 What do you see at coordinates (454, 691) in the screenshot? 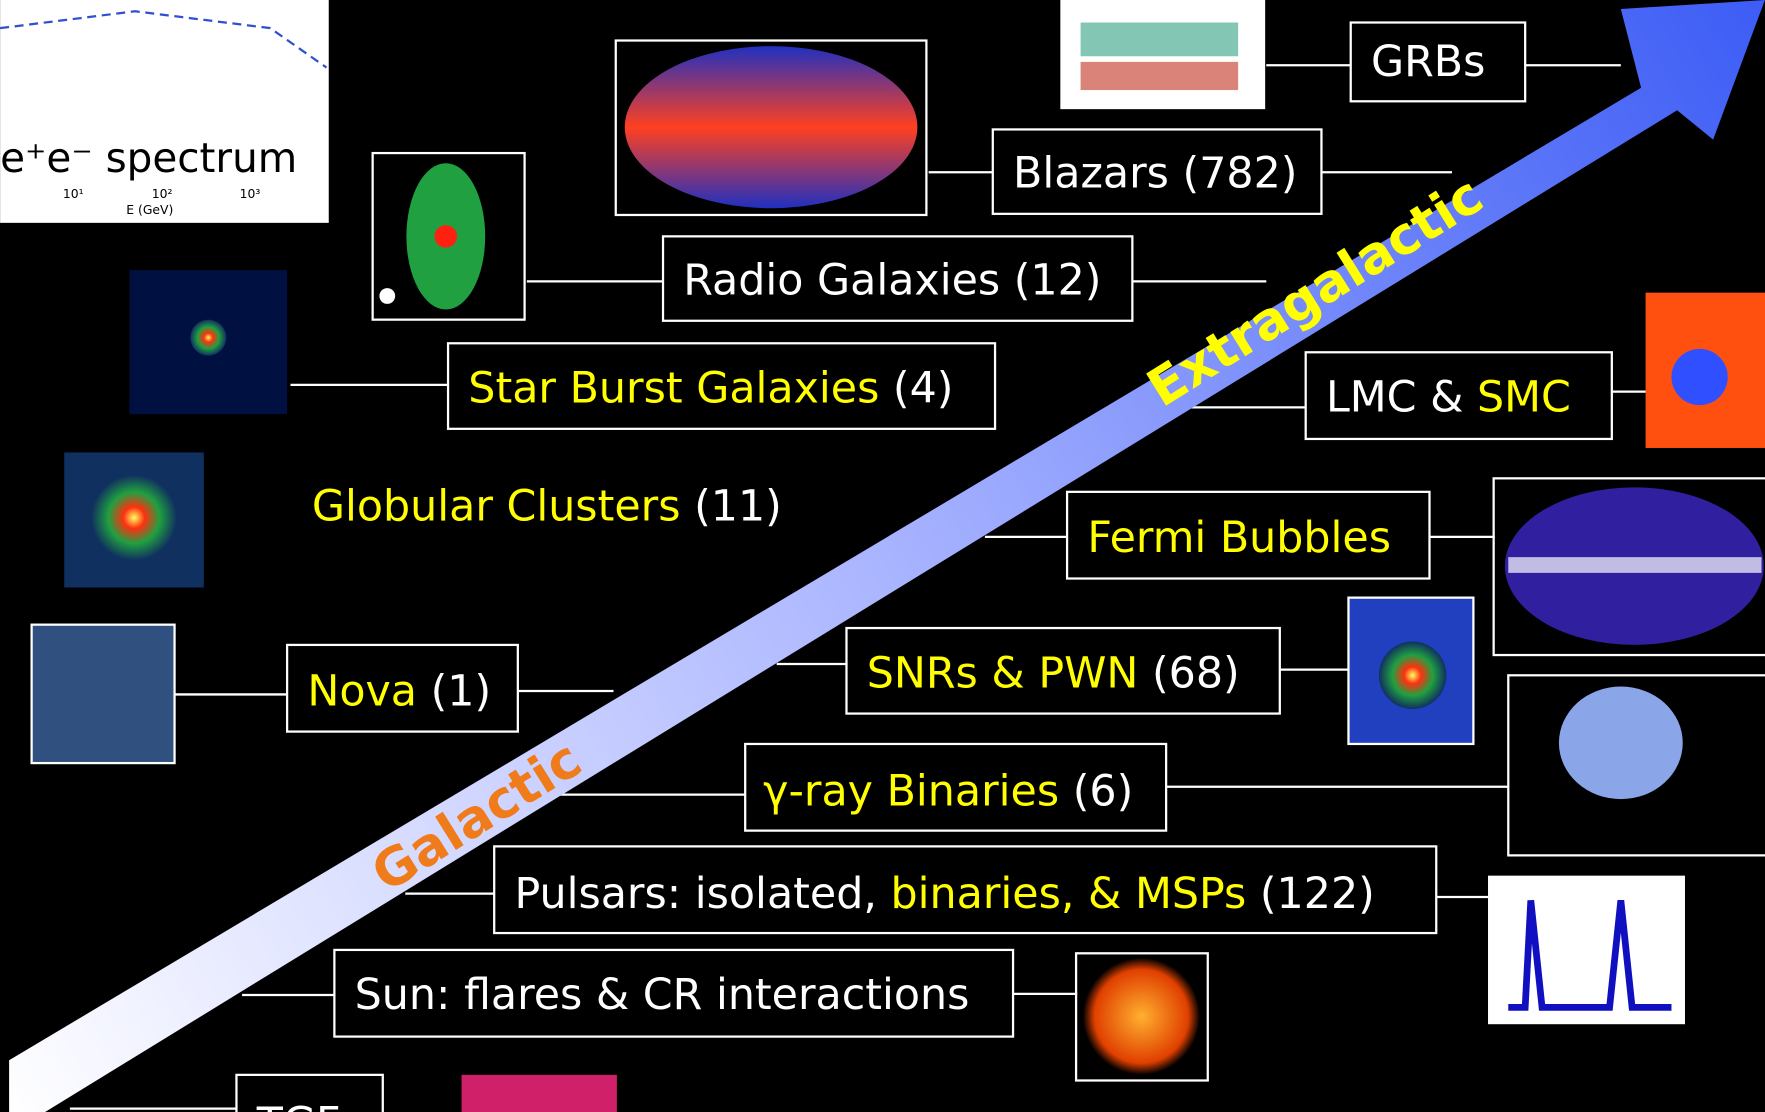
I see `label-part: (1)` at bounding box center [454, 691].